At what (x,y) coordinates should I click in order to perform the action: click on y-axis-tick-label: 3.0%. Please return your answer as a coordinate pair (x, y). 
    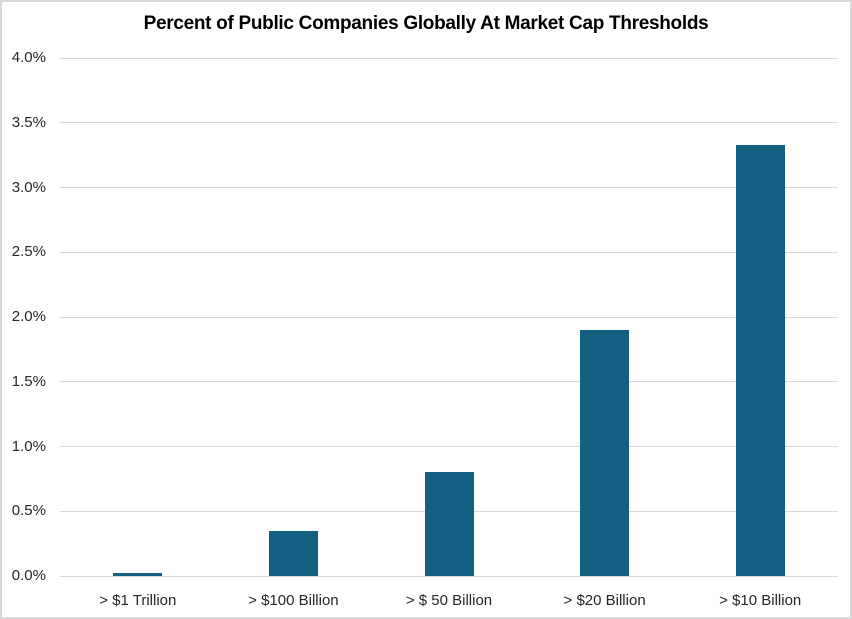
    Looking at the image, I should click on (28, 187).